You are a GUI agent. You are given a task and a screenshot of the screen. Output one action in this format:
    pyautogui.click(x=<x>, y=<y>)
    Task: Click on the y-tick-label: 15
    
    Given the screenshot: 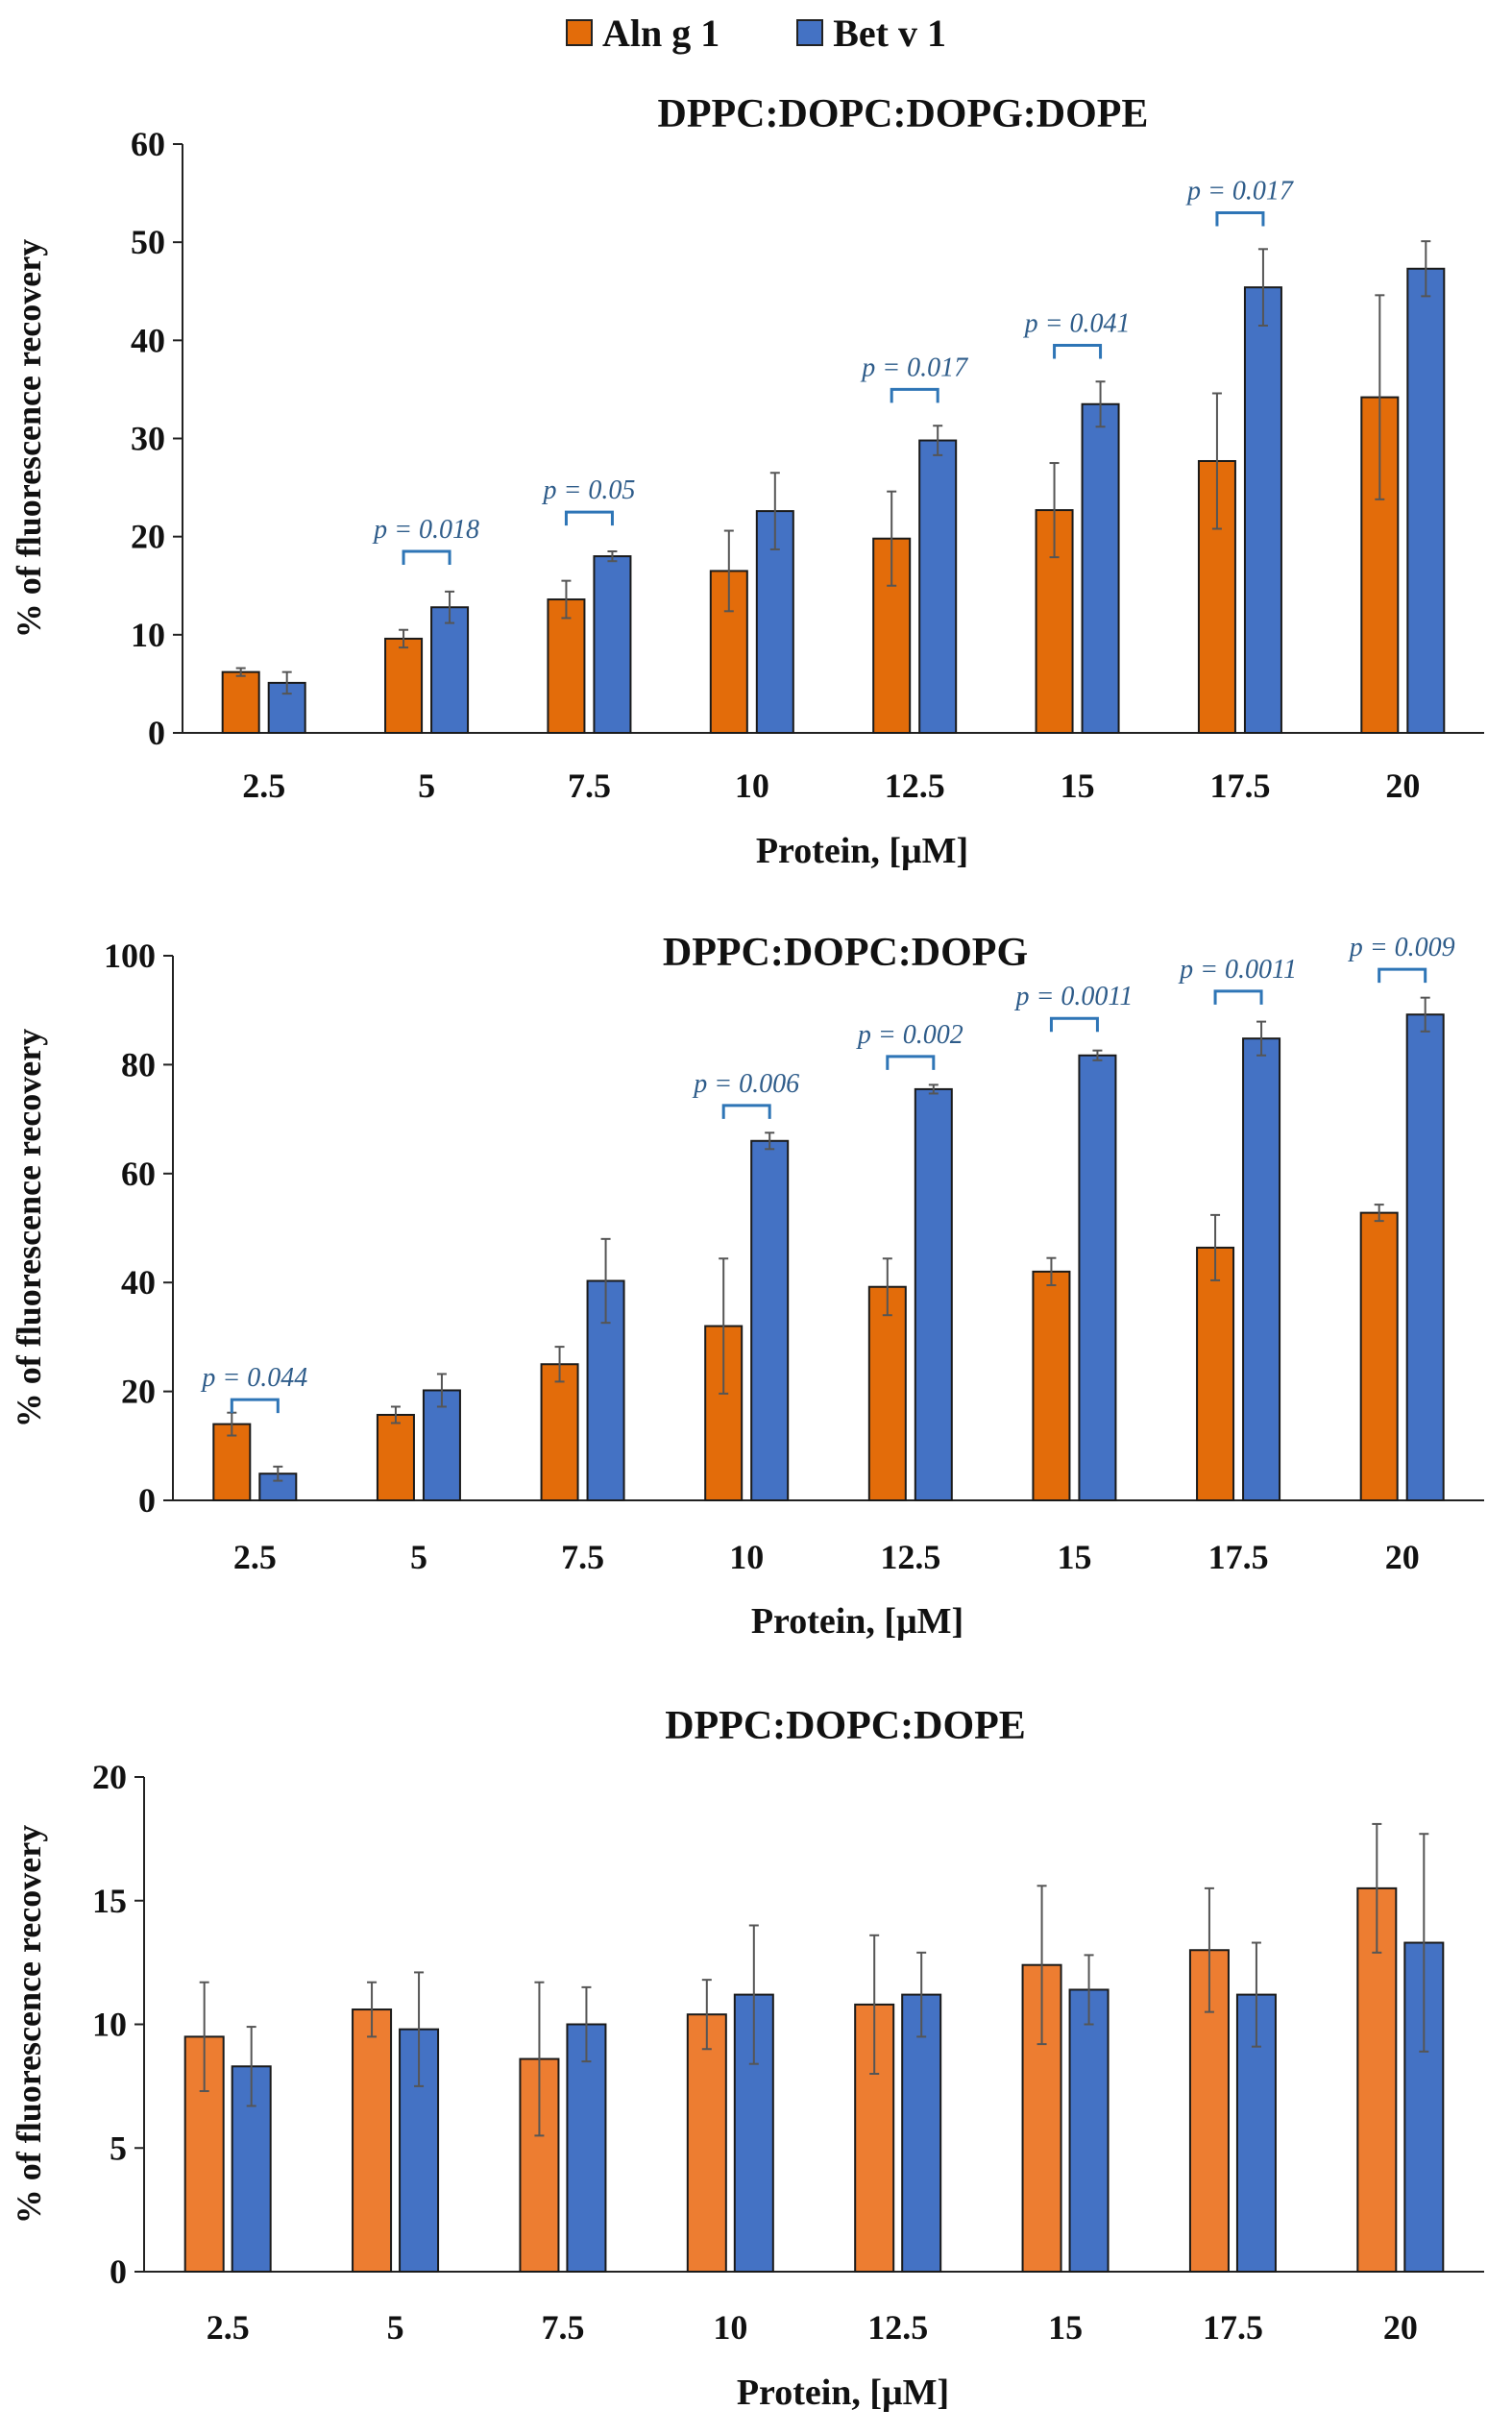 What is the action you would take?
    pyautogui.click(x=109, y=1901)
    